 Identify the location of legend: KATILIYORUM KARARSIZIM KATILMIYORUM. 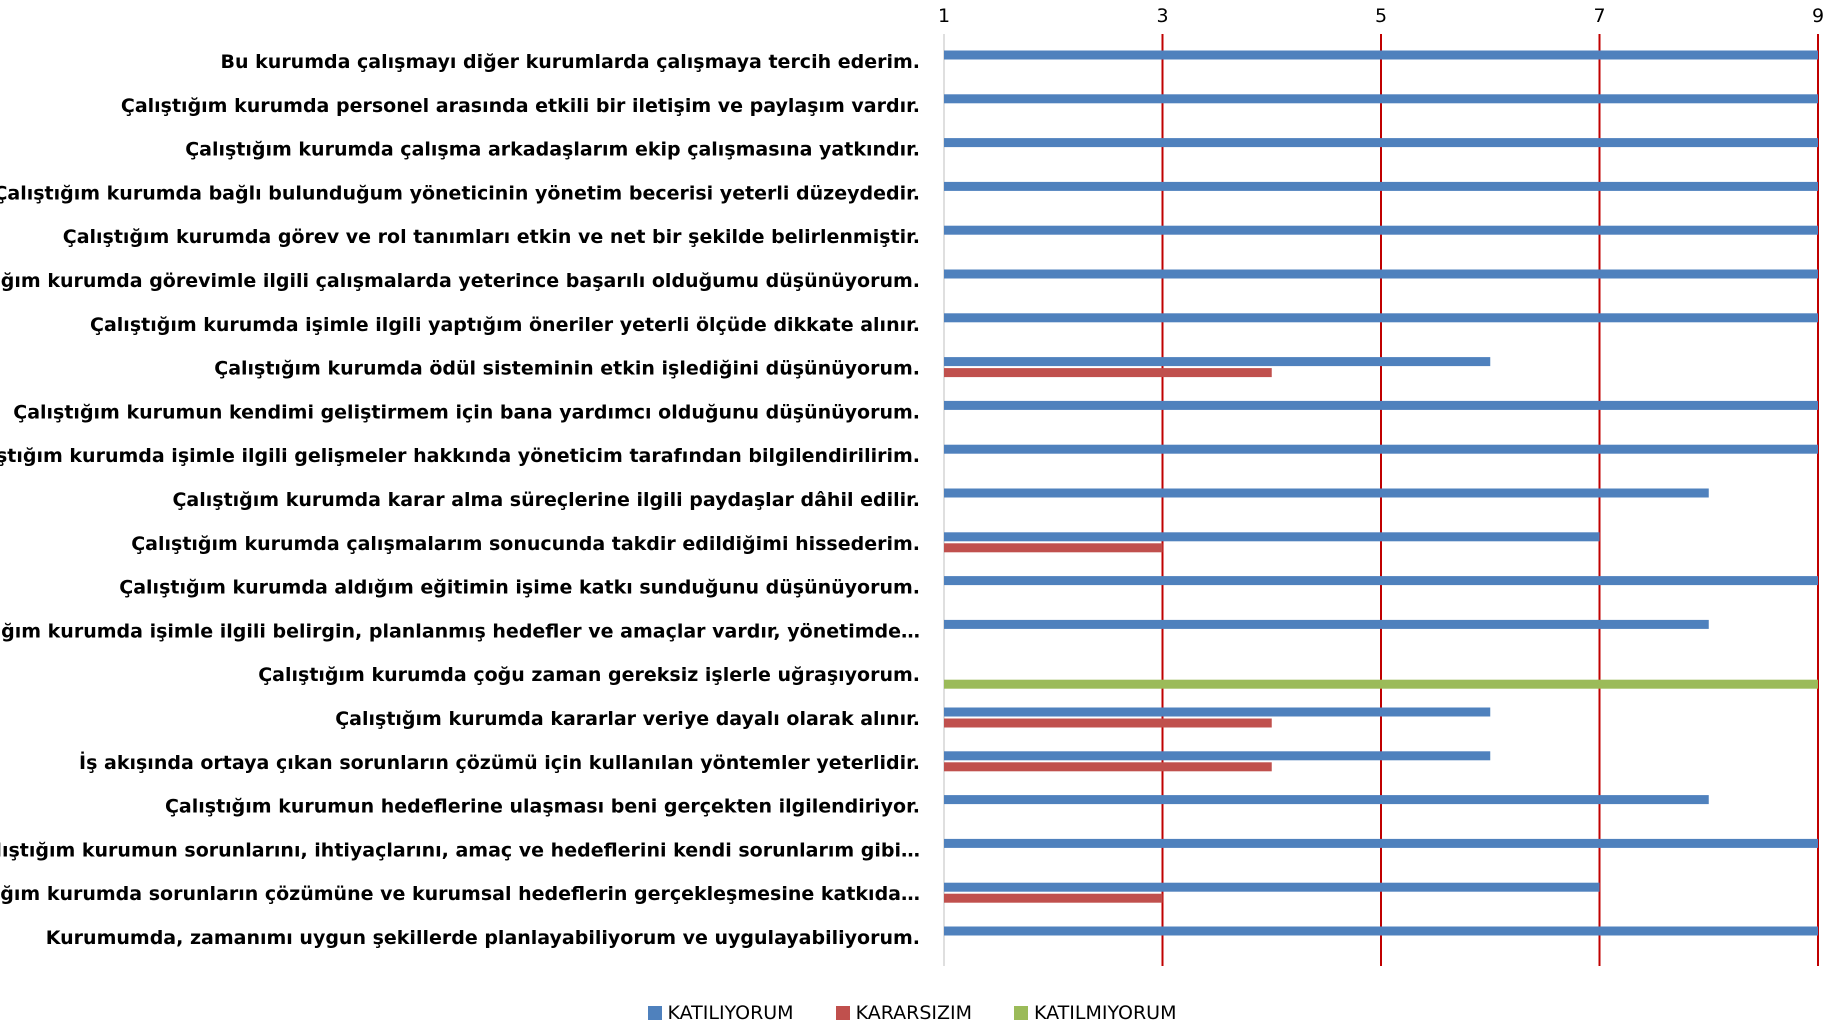
(912, 1013).